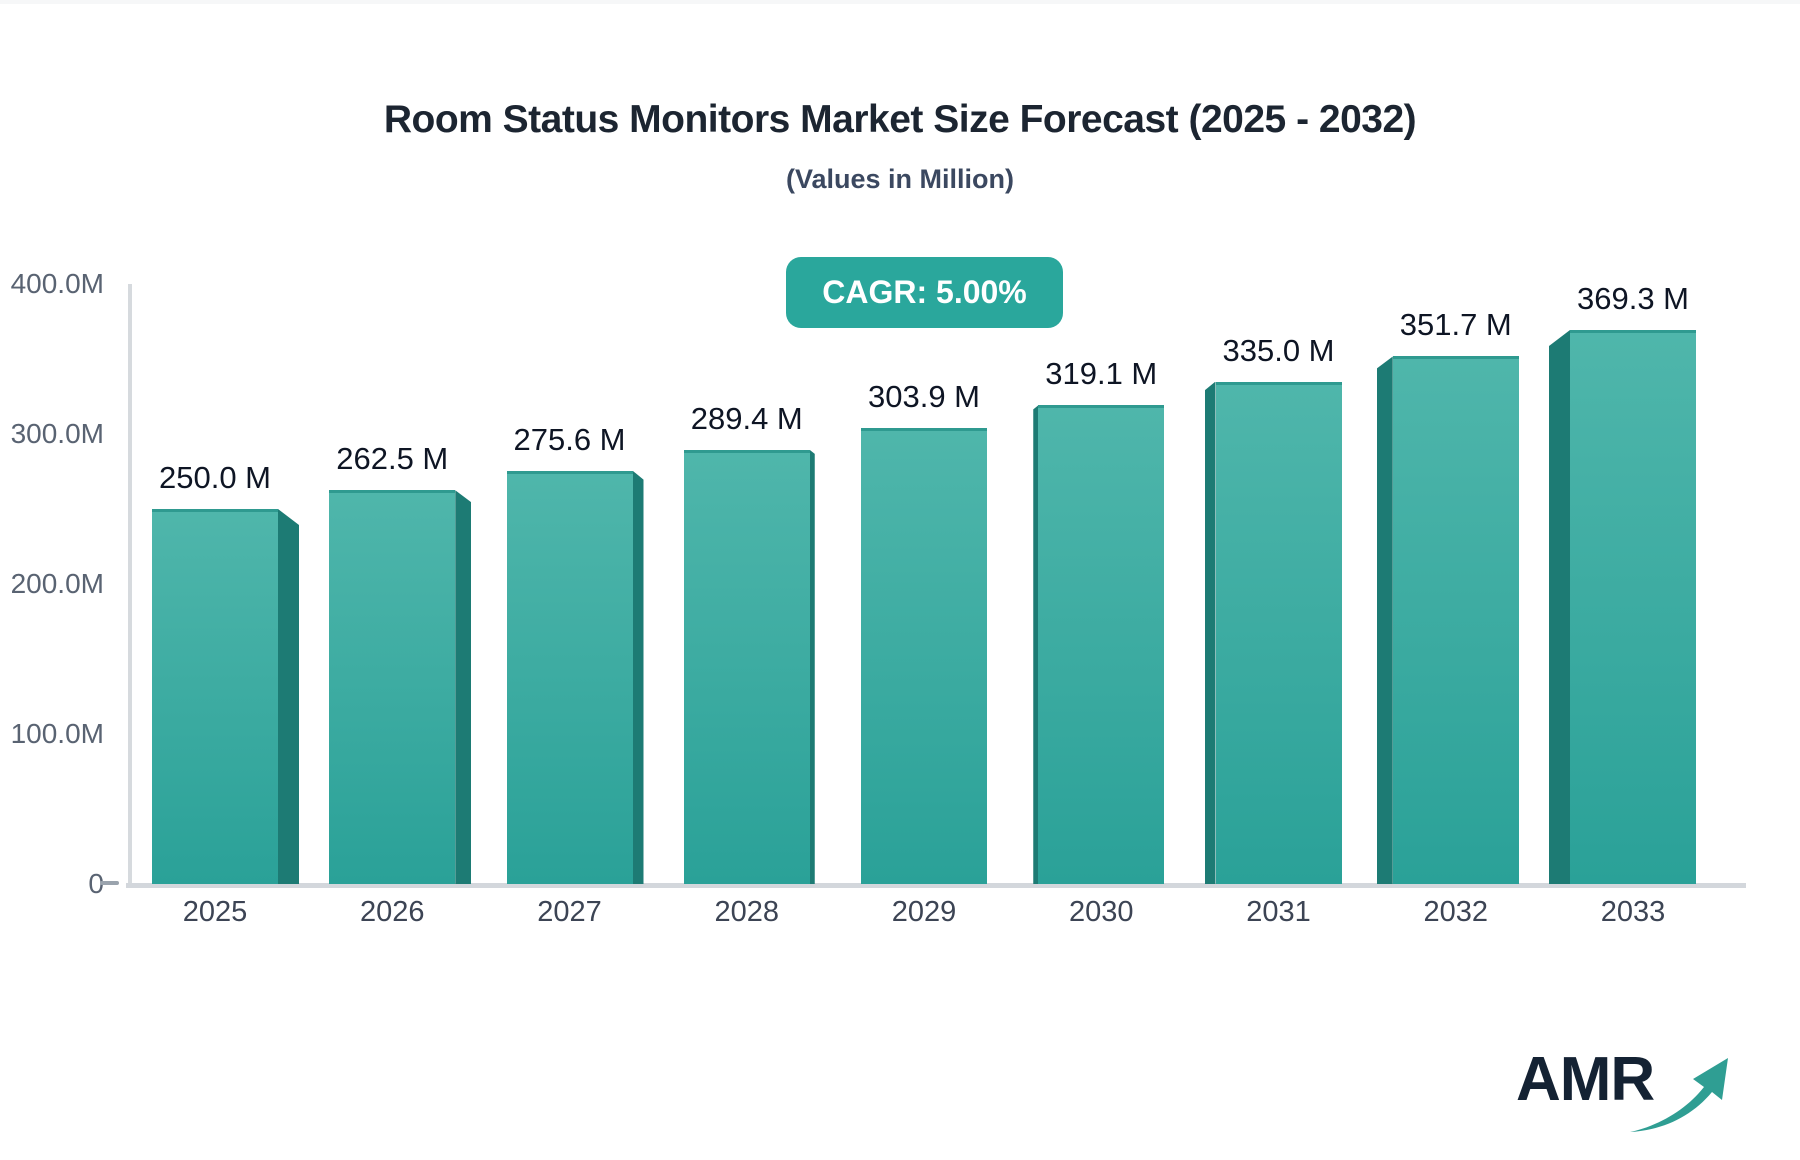 The height and width of the screenshot is (1160, 1800). Describe the element at coordinates (57, 583) in the screenshot. I see `y-axis-tick-label: 200.0M` at that location.